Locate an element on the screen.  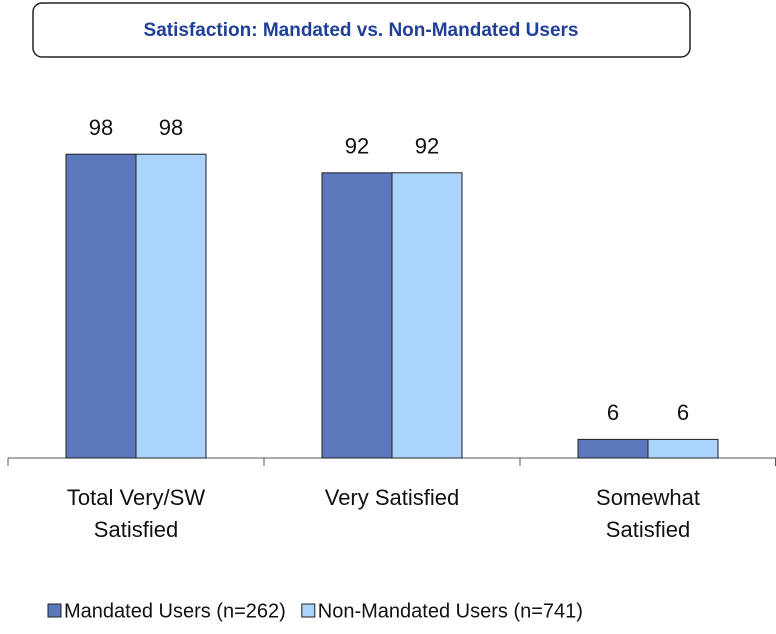
legend-label: Non-Mandated Users (n=741) is located at coordinates (450, 611).